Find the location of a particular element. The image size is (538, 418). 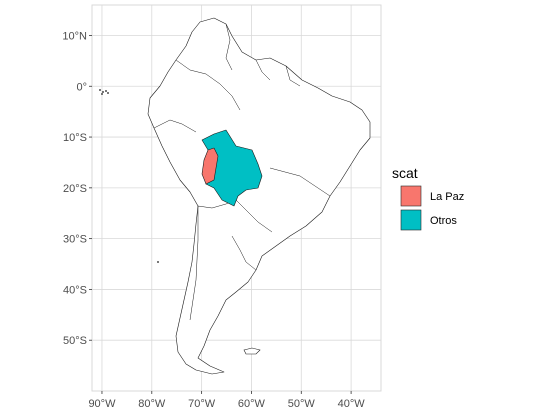

legend-label-otros: Otros is located at coordinates (443, 221).